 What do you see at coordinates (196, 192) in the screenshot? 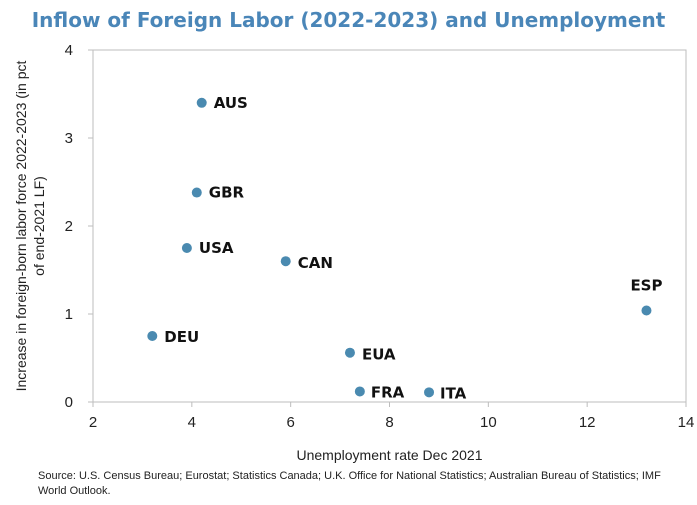
I see `point-gbr` at bounding box center [196, 192].